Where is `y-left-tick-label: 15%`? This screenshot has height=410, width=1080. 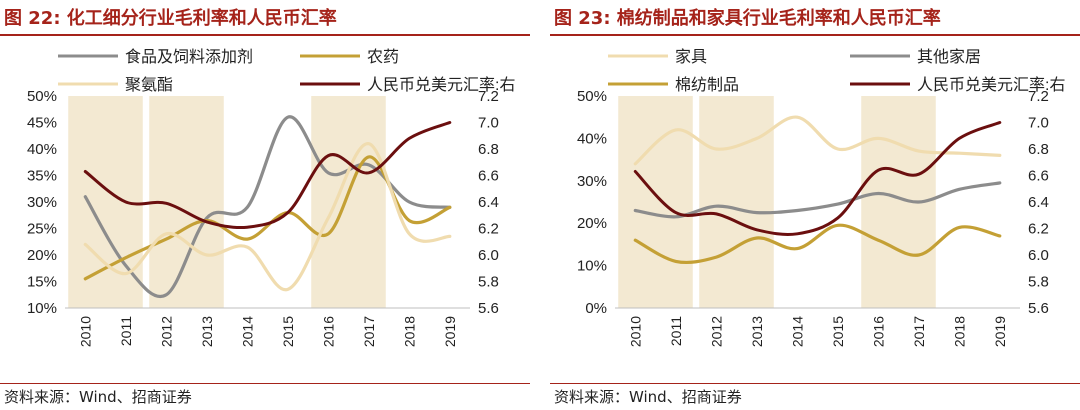 y-left-tick-label: 15% is located at coordinates (42, 282).